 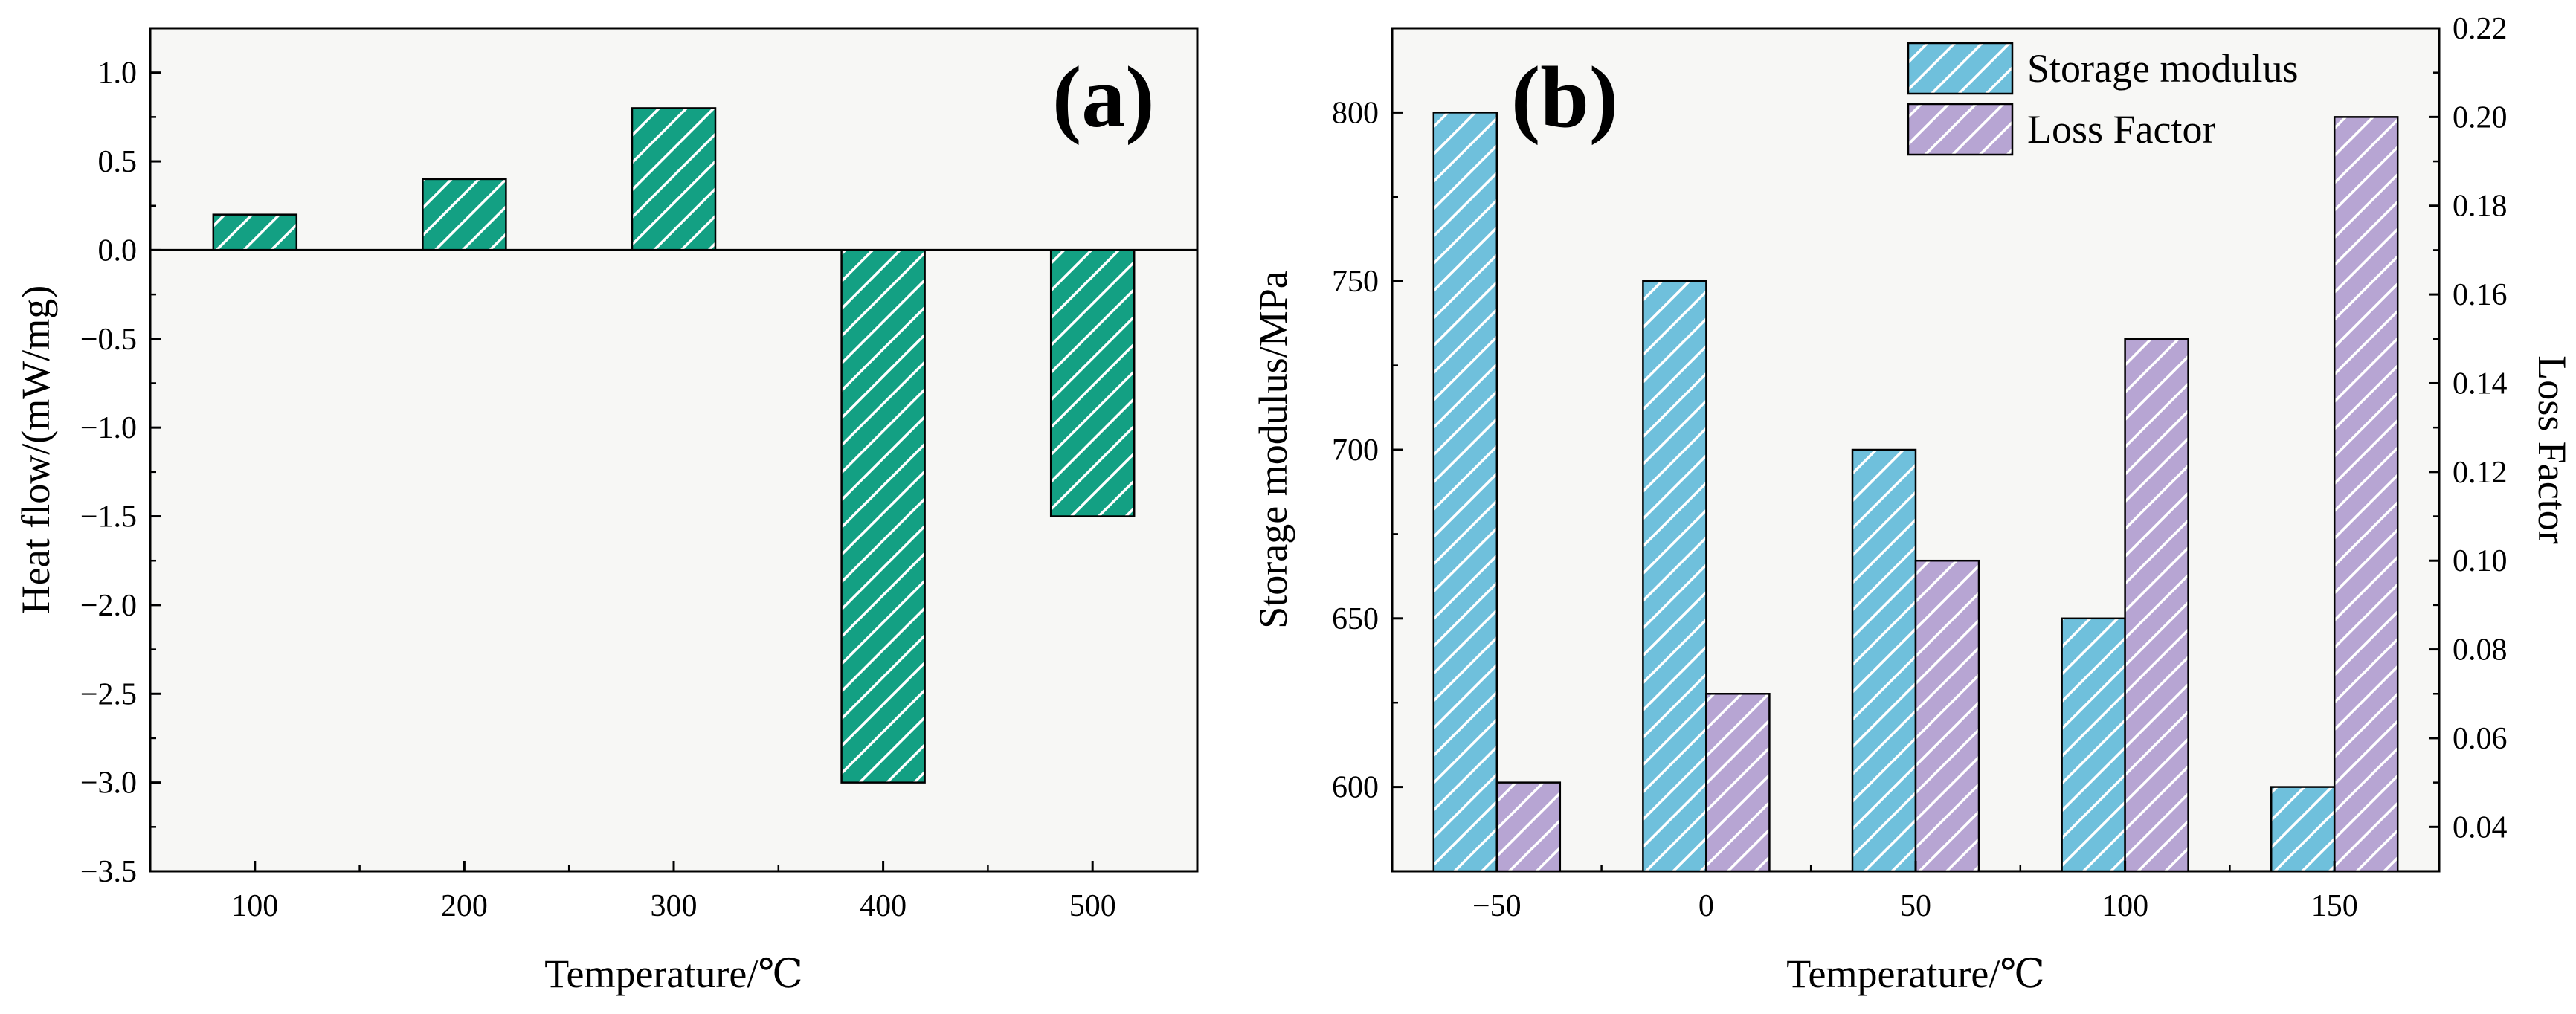 I want to click on y2-tick-label-b: 0.06, so click(x=2480, y=739).